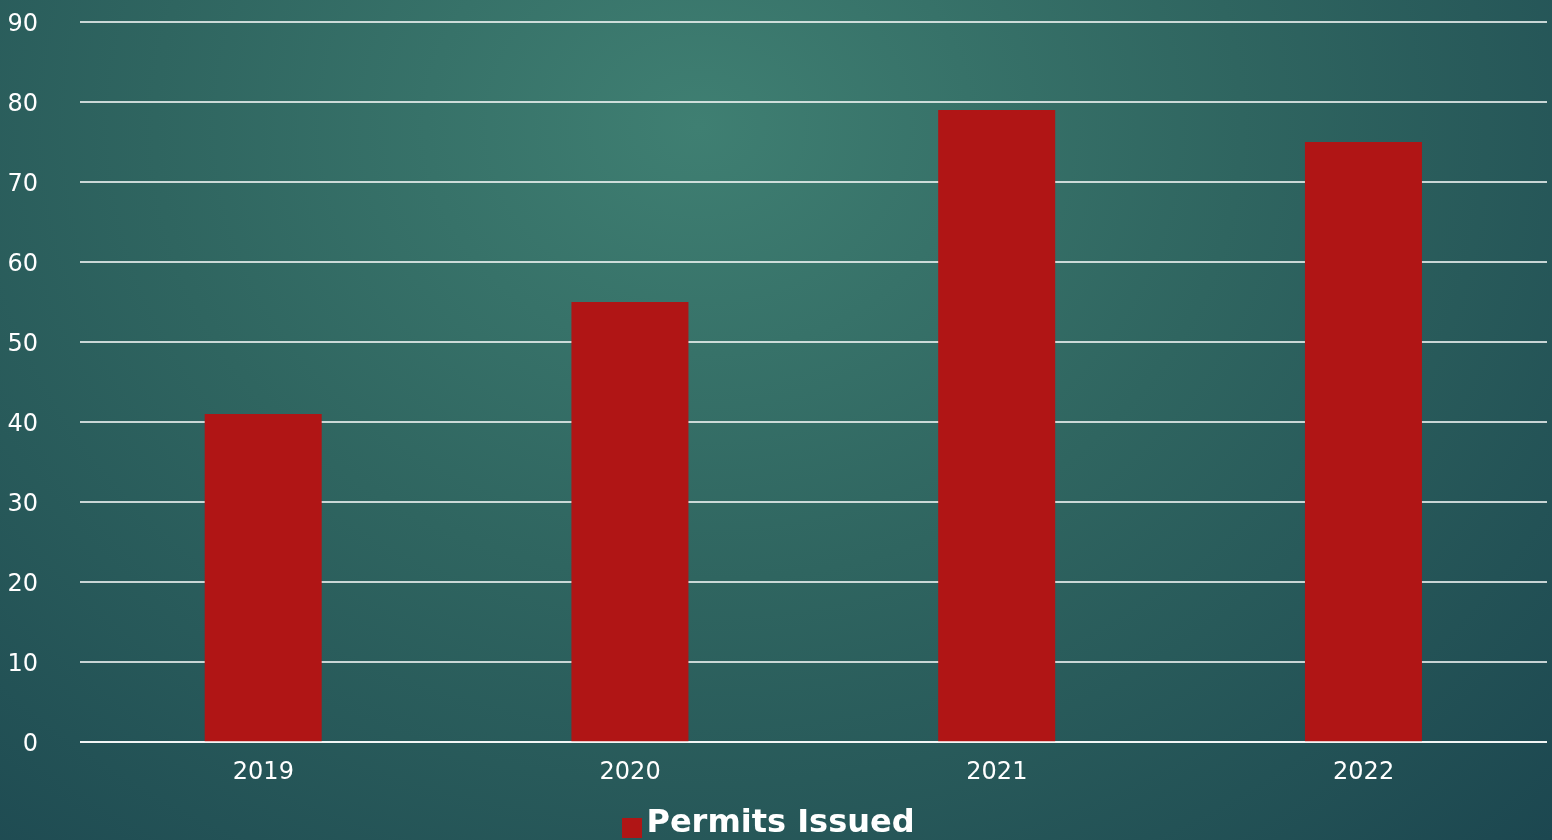  What do you see at coordinates (780, 821) in the screenshot?
I see `legend-label: Permits Issued` at bounding box center [780, 821].